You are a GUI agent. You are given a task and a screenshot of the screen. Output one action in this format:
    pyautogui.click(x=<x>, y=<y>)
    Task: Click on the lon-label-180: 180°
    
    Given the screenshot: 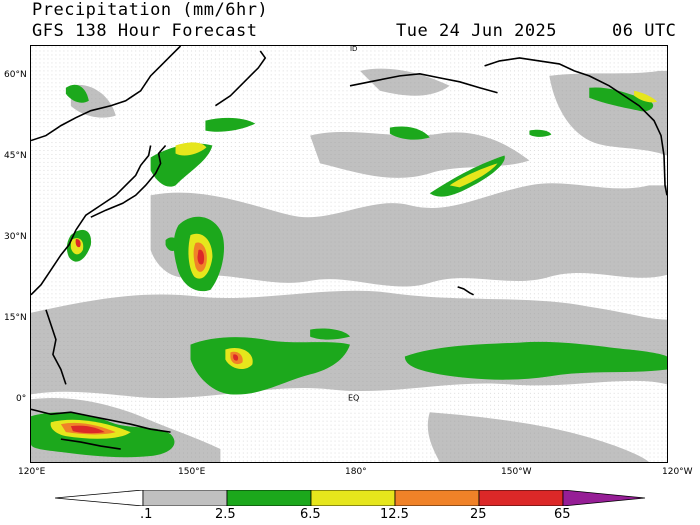 What is the action you would take?
    pyautogui.click(x=356, y=472)
    